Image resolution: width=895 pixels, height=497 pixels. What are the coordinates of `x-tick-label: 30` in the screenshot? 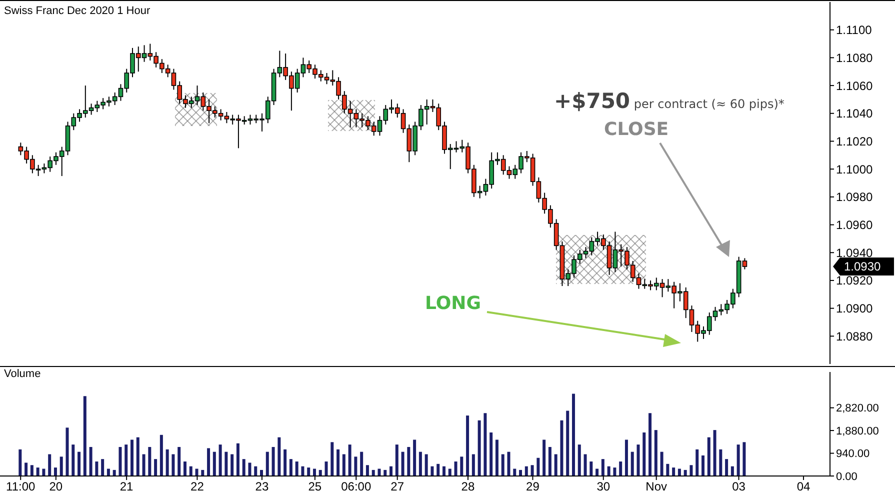 It's located at (603, 487).